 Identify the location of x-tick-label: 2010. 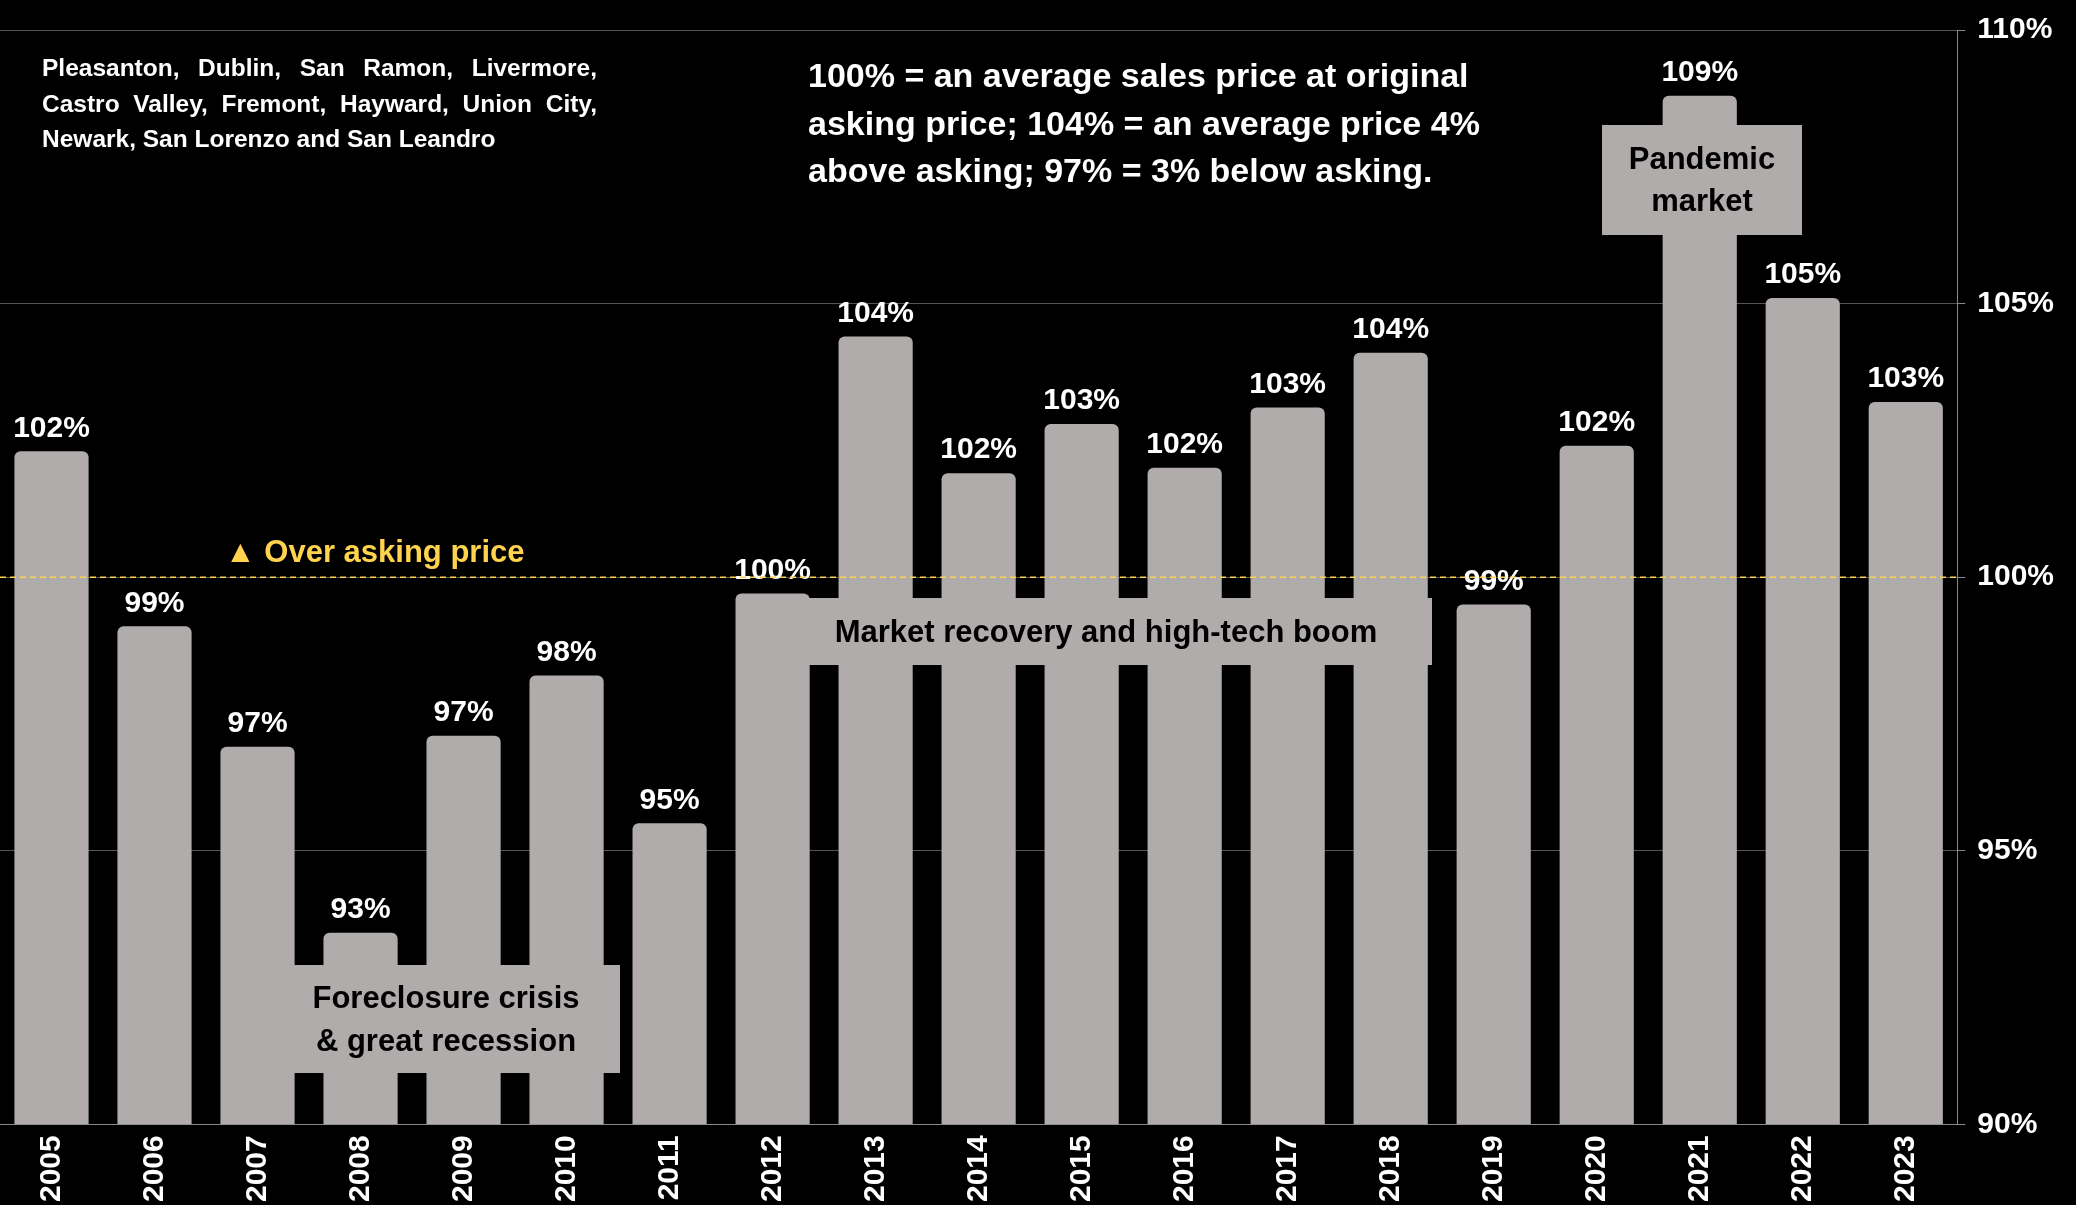
(564, 1169).